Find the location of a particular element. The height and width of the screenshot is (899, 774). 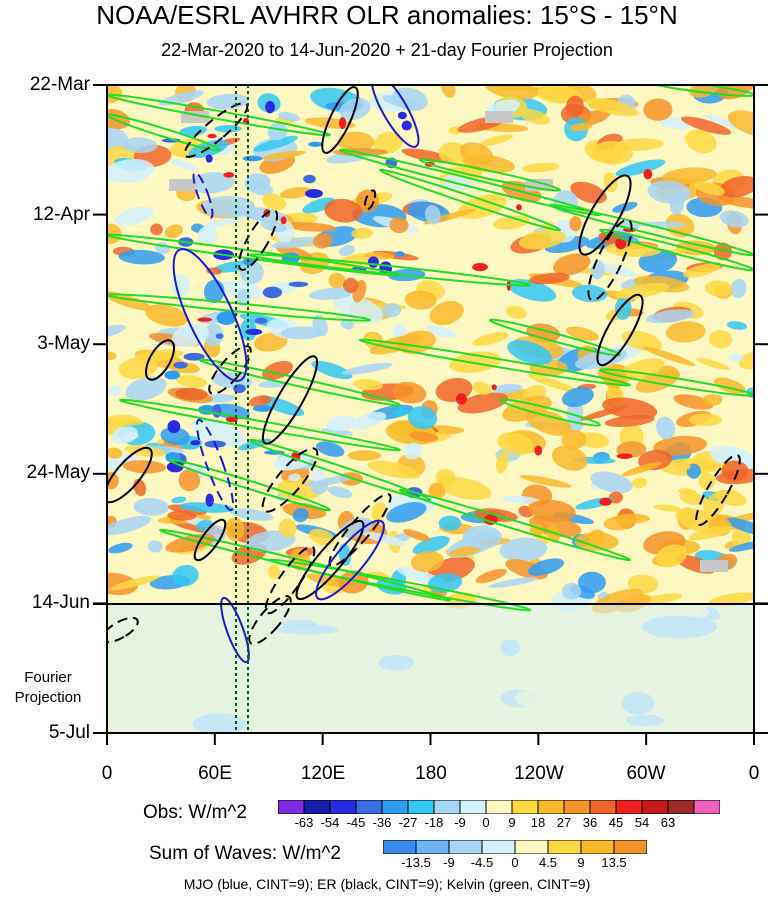

colorbar-level-label: 45 is located at coordinates (616, 822).